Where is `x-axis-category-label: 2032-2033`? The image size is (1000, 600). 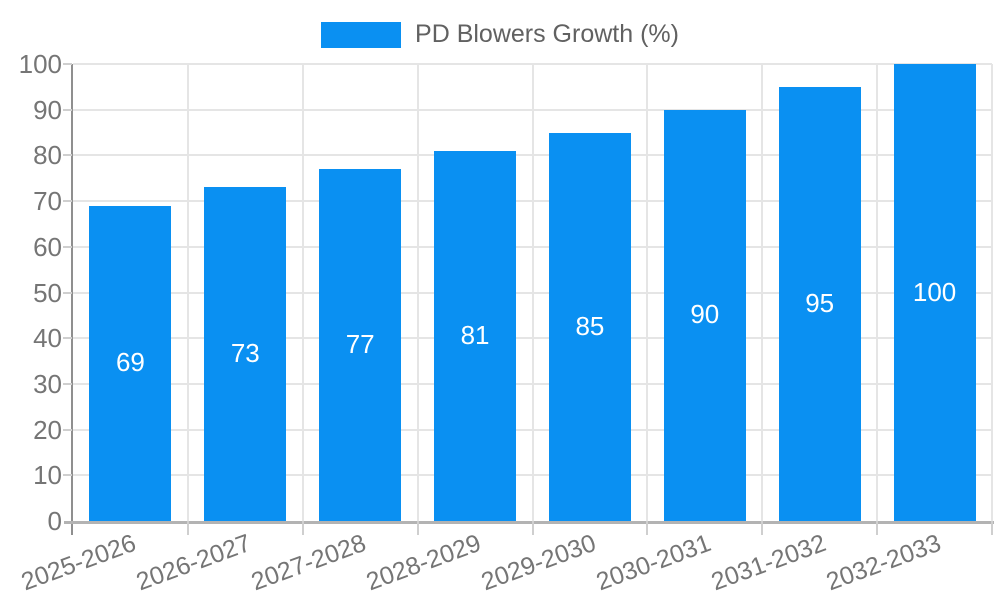
x-axis-category-label: 2032-2033 is located at coordinates (883, 563).